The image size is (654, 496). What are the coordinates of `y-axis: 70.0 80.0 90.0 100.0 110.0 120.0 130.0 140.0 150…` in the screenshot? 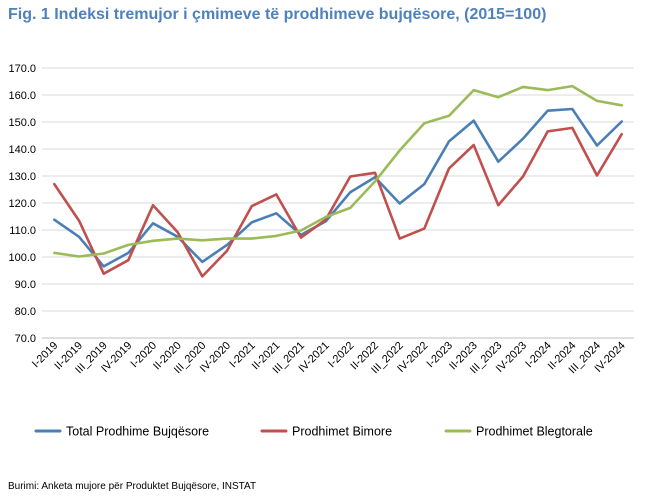 It's located at (22, 204).